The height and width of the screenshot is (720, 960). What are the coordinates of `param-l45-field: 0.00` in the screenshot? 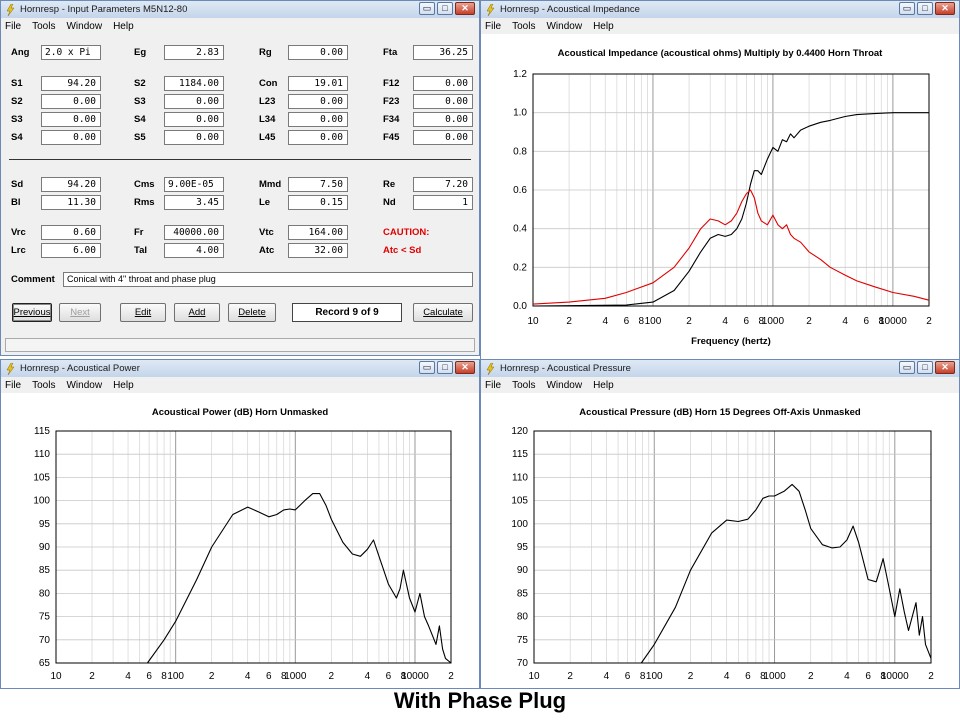 It's located at (318, 137).